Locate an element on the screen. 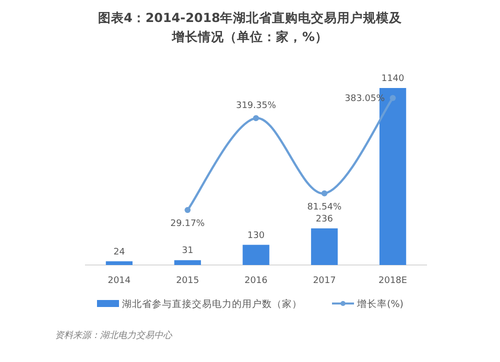 Image resolution: width=500 pixels, height=362 pixels. x-tick-label: 2014 is located at coordinates (119, 281).